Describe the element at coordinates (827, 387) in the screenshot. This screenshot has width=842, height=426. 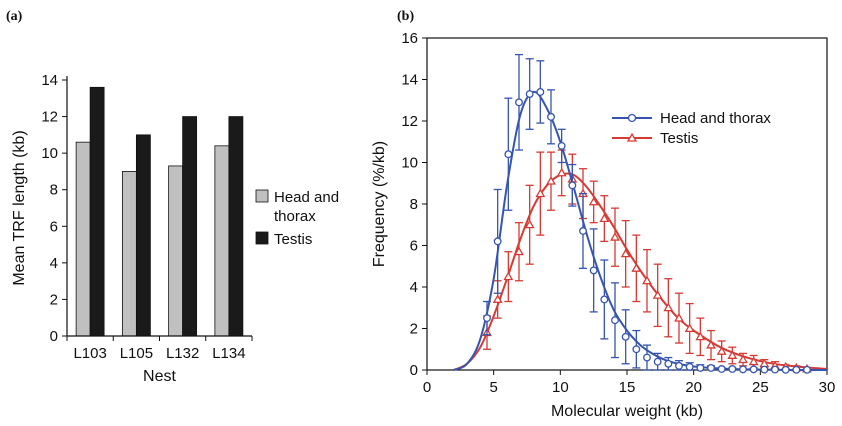
I see `x-tick-label: 30` at that location.